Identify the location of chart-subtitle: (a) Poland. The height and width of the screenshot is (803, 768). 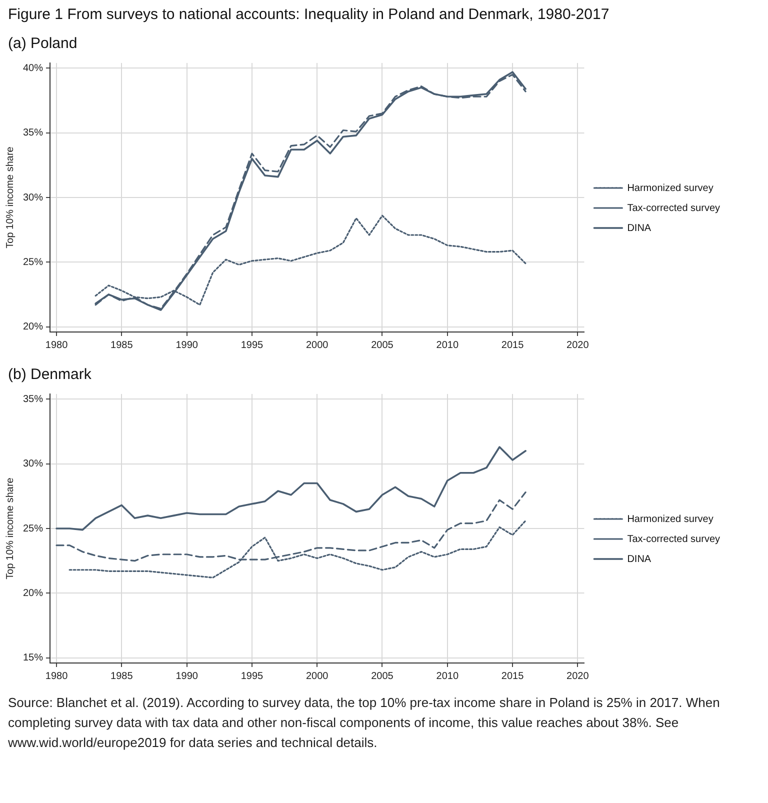
(42, 44).